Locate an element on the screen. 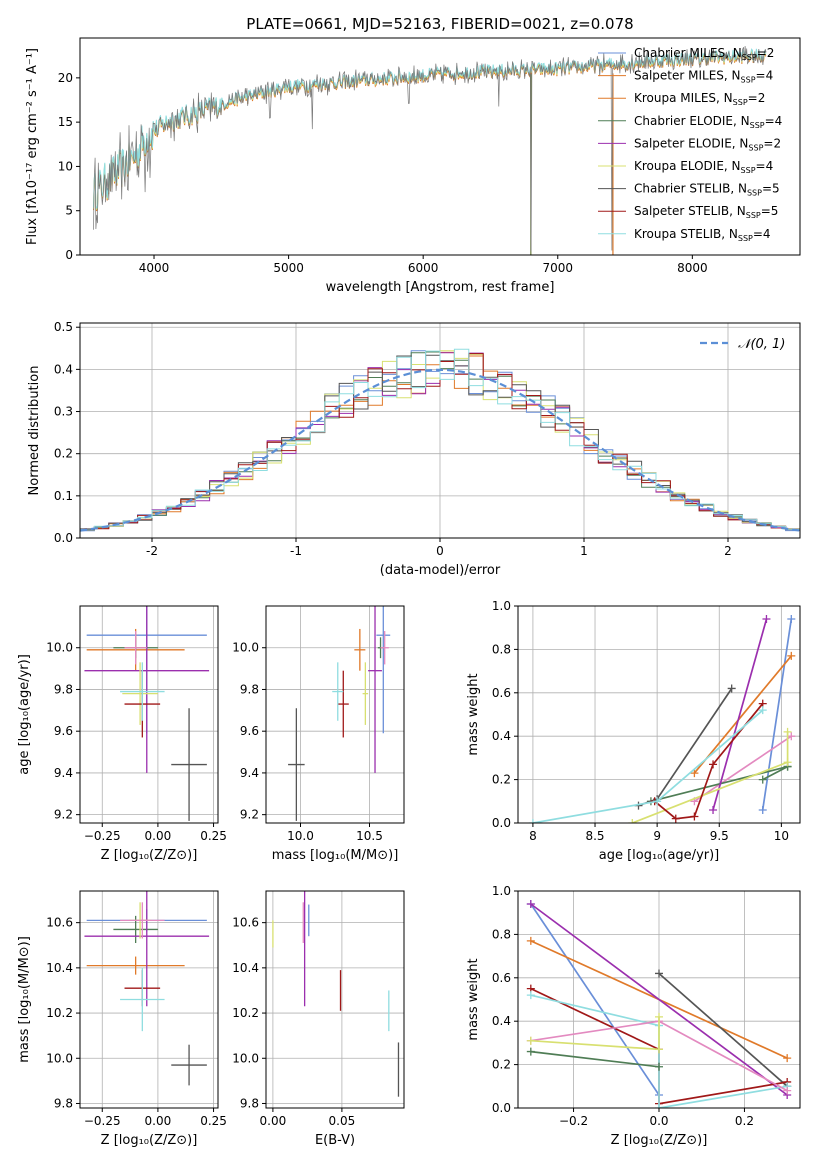  plot-area-ebv-mass is located at coordinates (336, 994).